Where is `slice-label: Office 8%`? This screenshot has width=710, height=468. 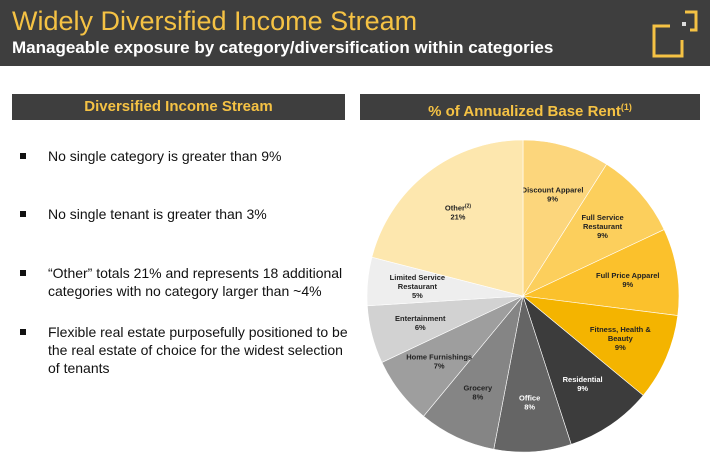 slice-label: Office 8% is located at coordinates (529, 402).